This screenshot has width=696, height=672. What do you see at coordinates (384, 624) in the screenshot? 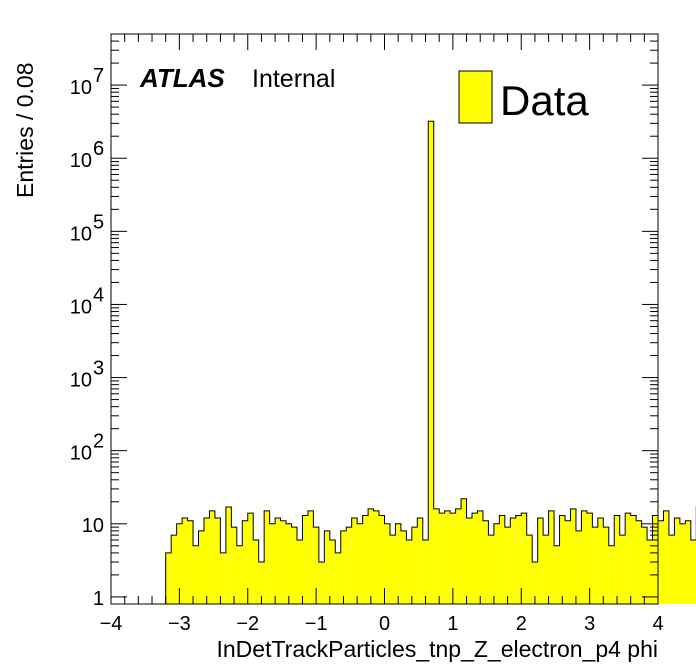
I see `x-tick-label: 0` at bounding box center [384, 624].